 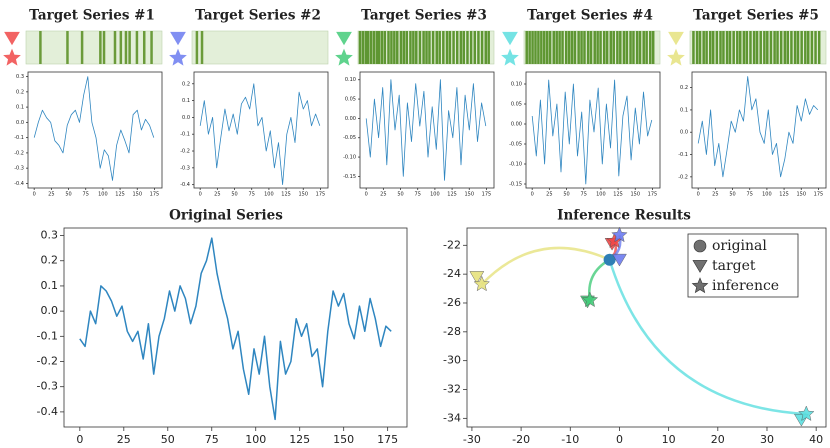 What do you see at coordinates (734, 266) in the screenshot?
I see `legend-label: target` at bounding box center [734, 266].